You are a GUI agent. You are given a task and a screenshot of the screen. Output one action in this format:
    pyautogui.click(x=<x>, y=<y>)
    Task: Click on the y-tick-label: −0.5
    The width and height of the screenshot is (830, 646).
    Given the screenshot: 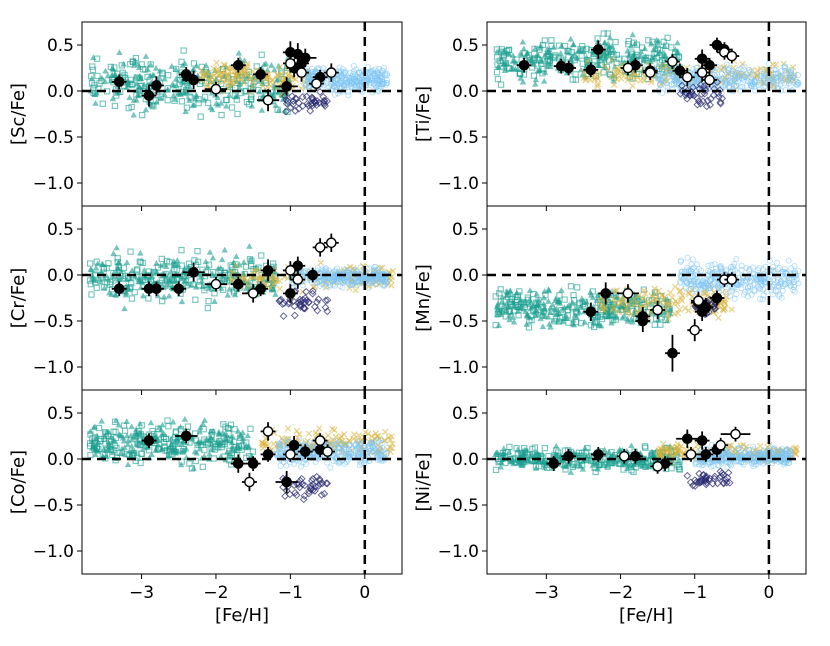 What is the action you would take?
    pyautogui.click(x=458, y=322)
    